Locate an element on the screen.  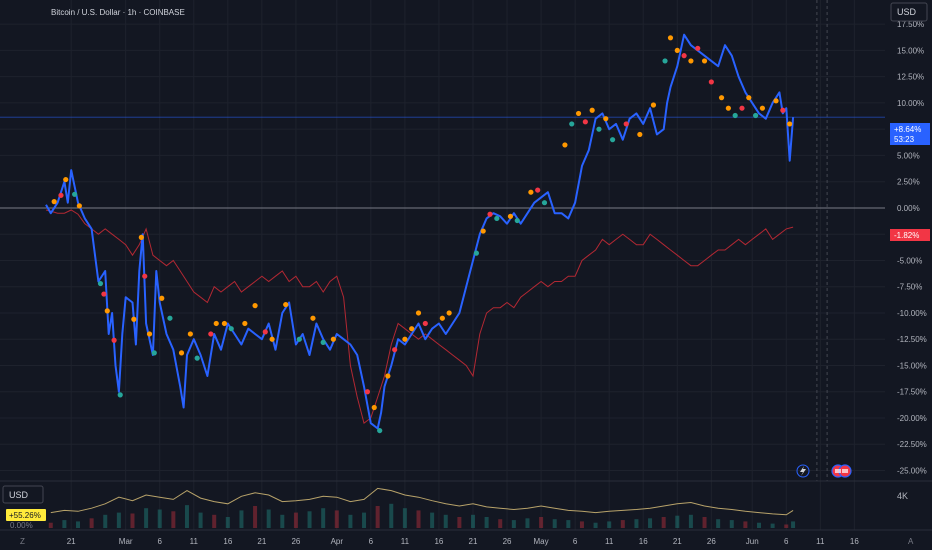
y-tick-label: -22.50% is located at coordinates (912, 444).